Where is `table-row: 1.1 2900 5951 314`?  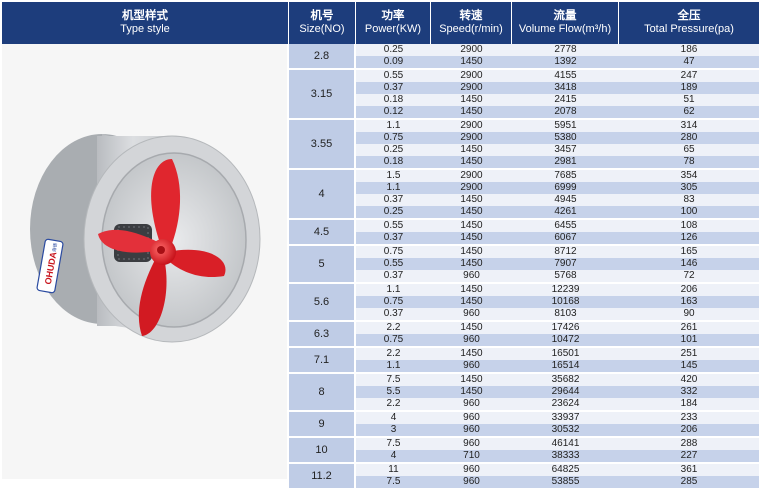 table-row: 1.1 2900 5951 314 is located at coordinates (557, 126).